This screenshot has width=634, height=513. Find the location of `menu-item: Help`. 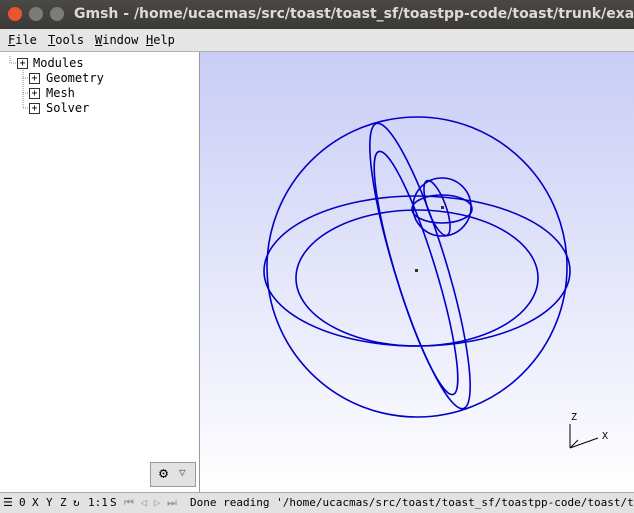

menu-item: Help is located at coordinates (160, 40).